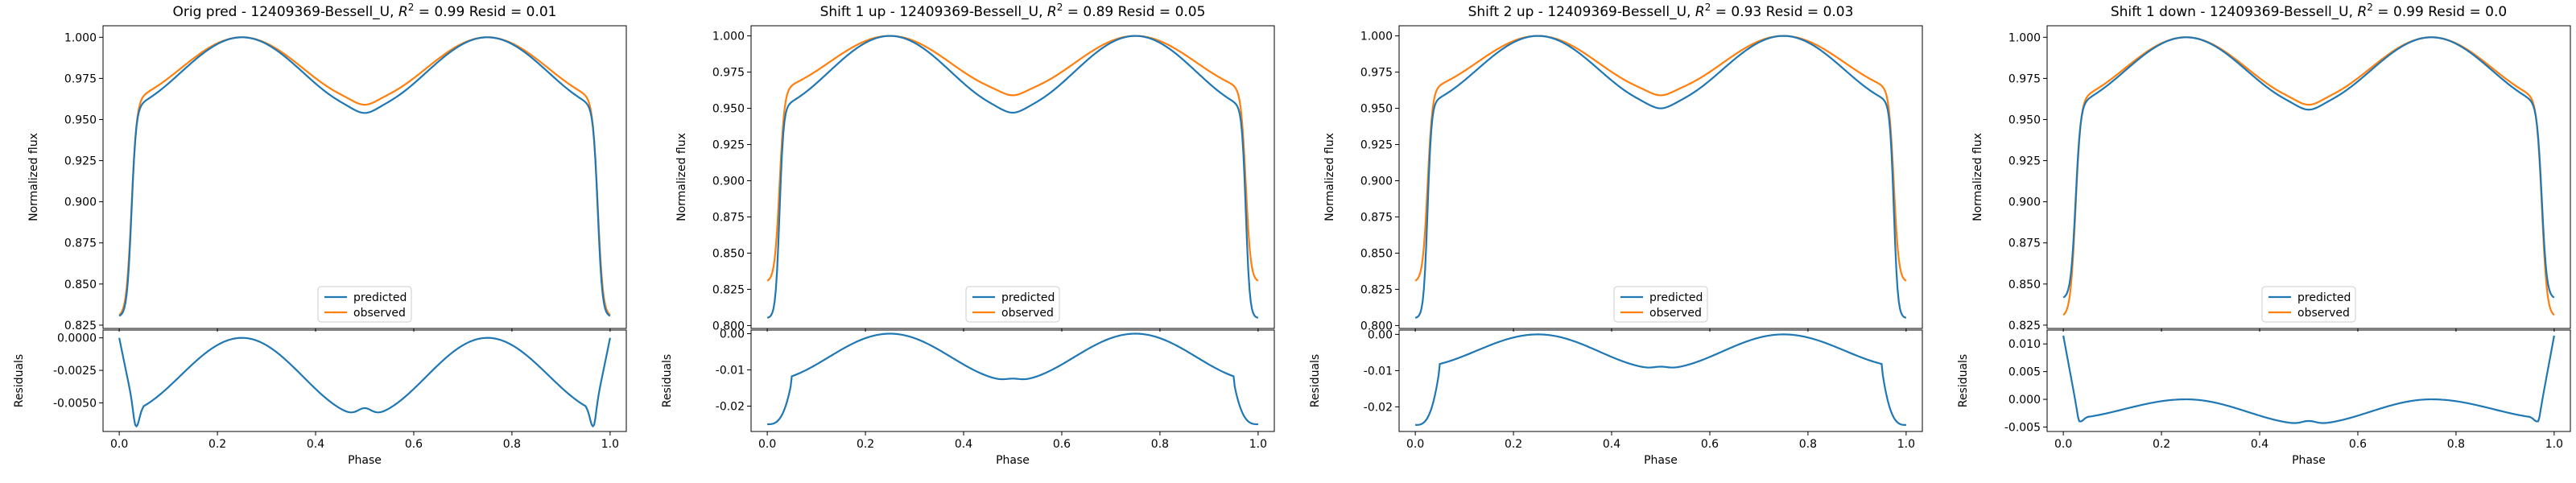  What do you see at coordinates (2024, 400) in the screenshot?
I see `residual-ytick-label: 0.000` at bounding box center [2024, 400].